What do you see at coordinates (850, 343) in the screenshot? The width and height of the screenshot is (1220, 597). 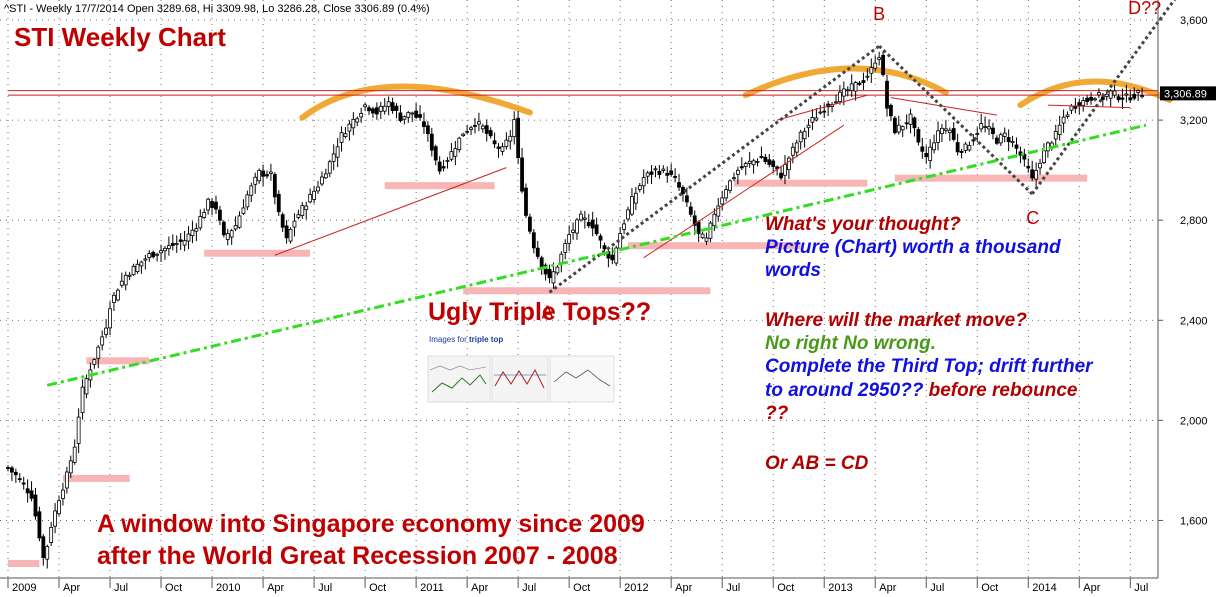 I see `annotation-no-right: No right No wrong.` at bounding box center [850, 343].